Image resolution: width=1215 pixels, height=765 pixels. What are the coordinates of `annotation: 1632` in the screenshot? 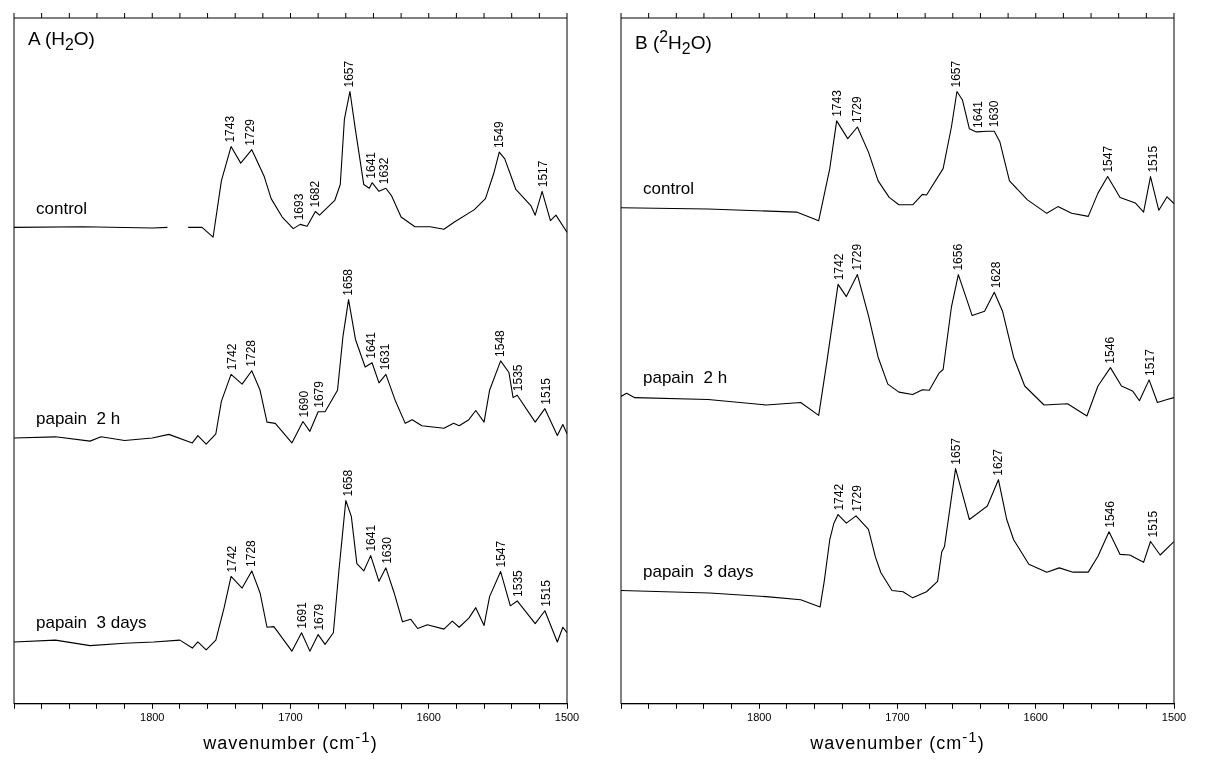 It's located at (383, 171).